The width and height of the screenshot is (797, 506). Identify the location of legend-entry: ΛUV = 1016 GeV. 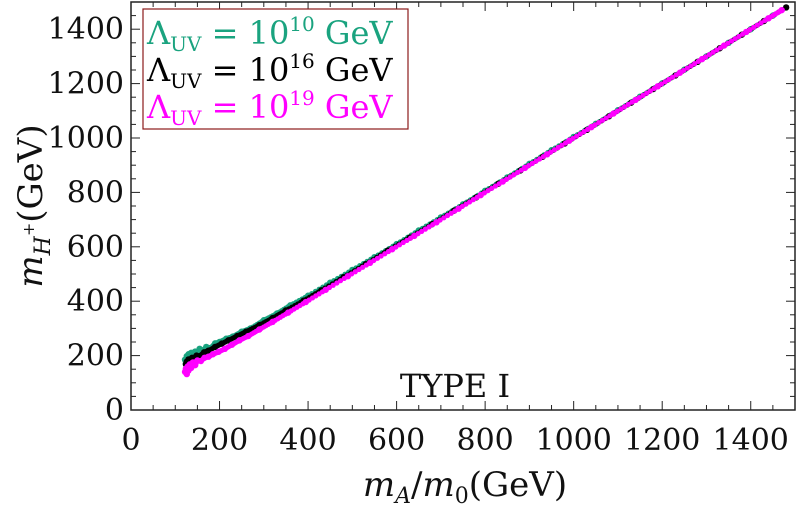
(269, 71).